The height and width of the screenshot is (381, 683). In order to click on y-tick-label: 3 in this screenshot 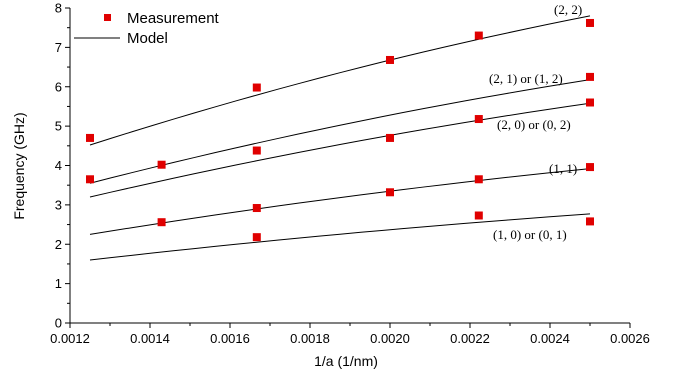, I will do `click(58, 204)`.